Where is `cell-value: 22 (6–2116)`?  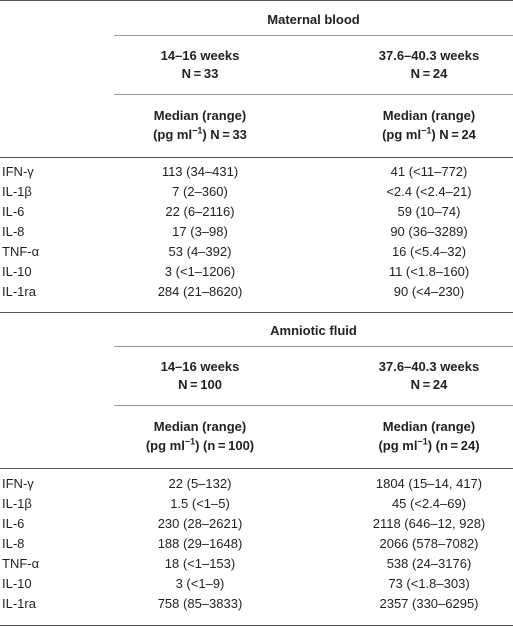
cell-value: 22 (6–2116) is located at coordinates (200, 211).